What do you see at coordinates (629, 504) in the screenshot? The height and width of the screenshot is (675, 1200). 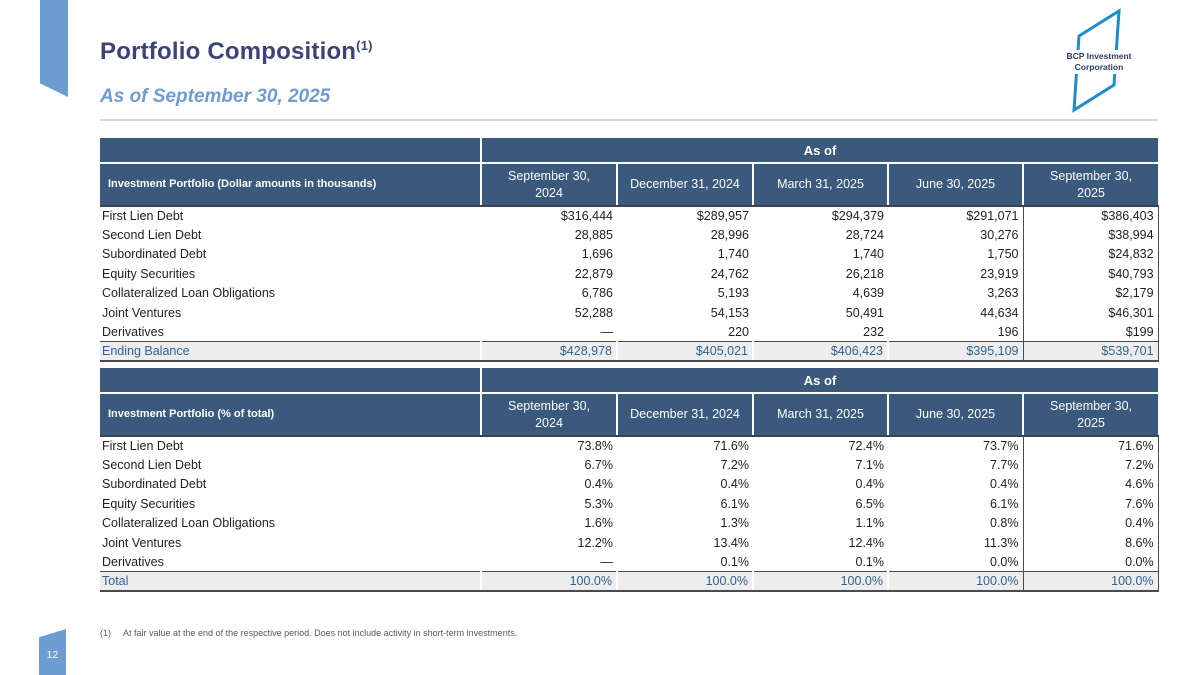 I see `table-row: Equity Securities 5.3% 6.1% 6.5% 6.1% 7.6%` at bounding box center [629, 504].